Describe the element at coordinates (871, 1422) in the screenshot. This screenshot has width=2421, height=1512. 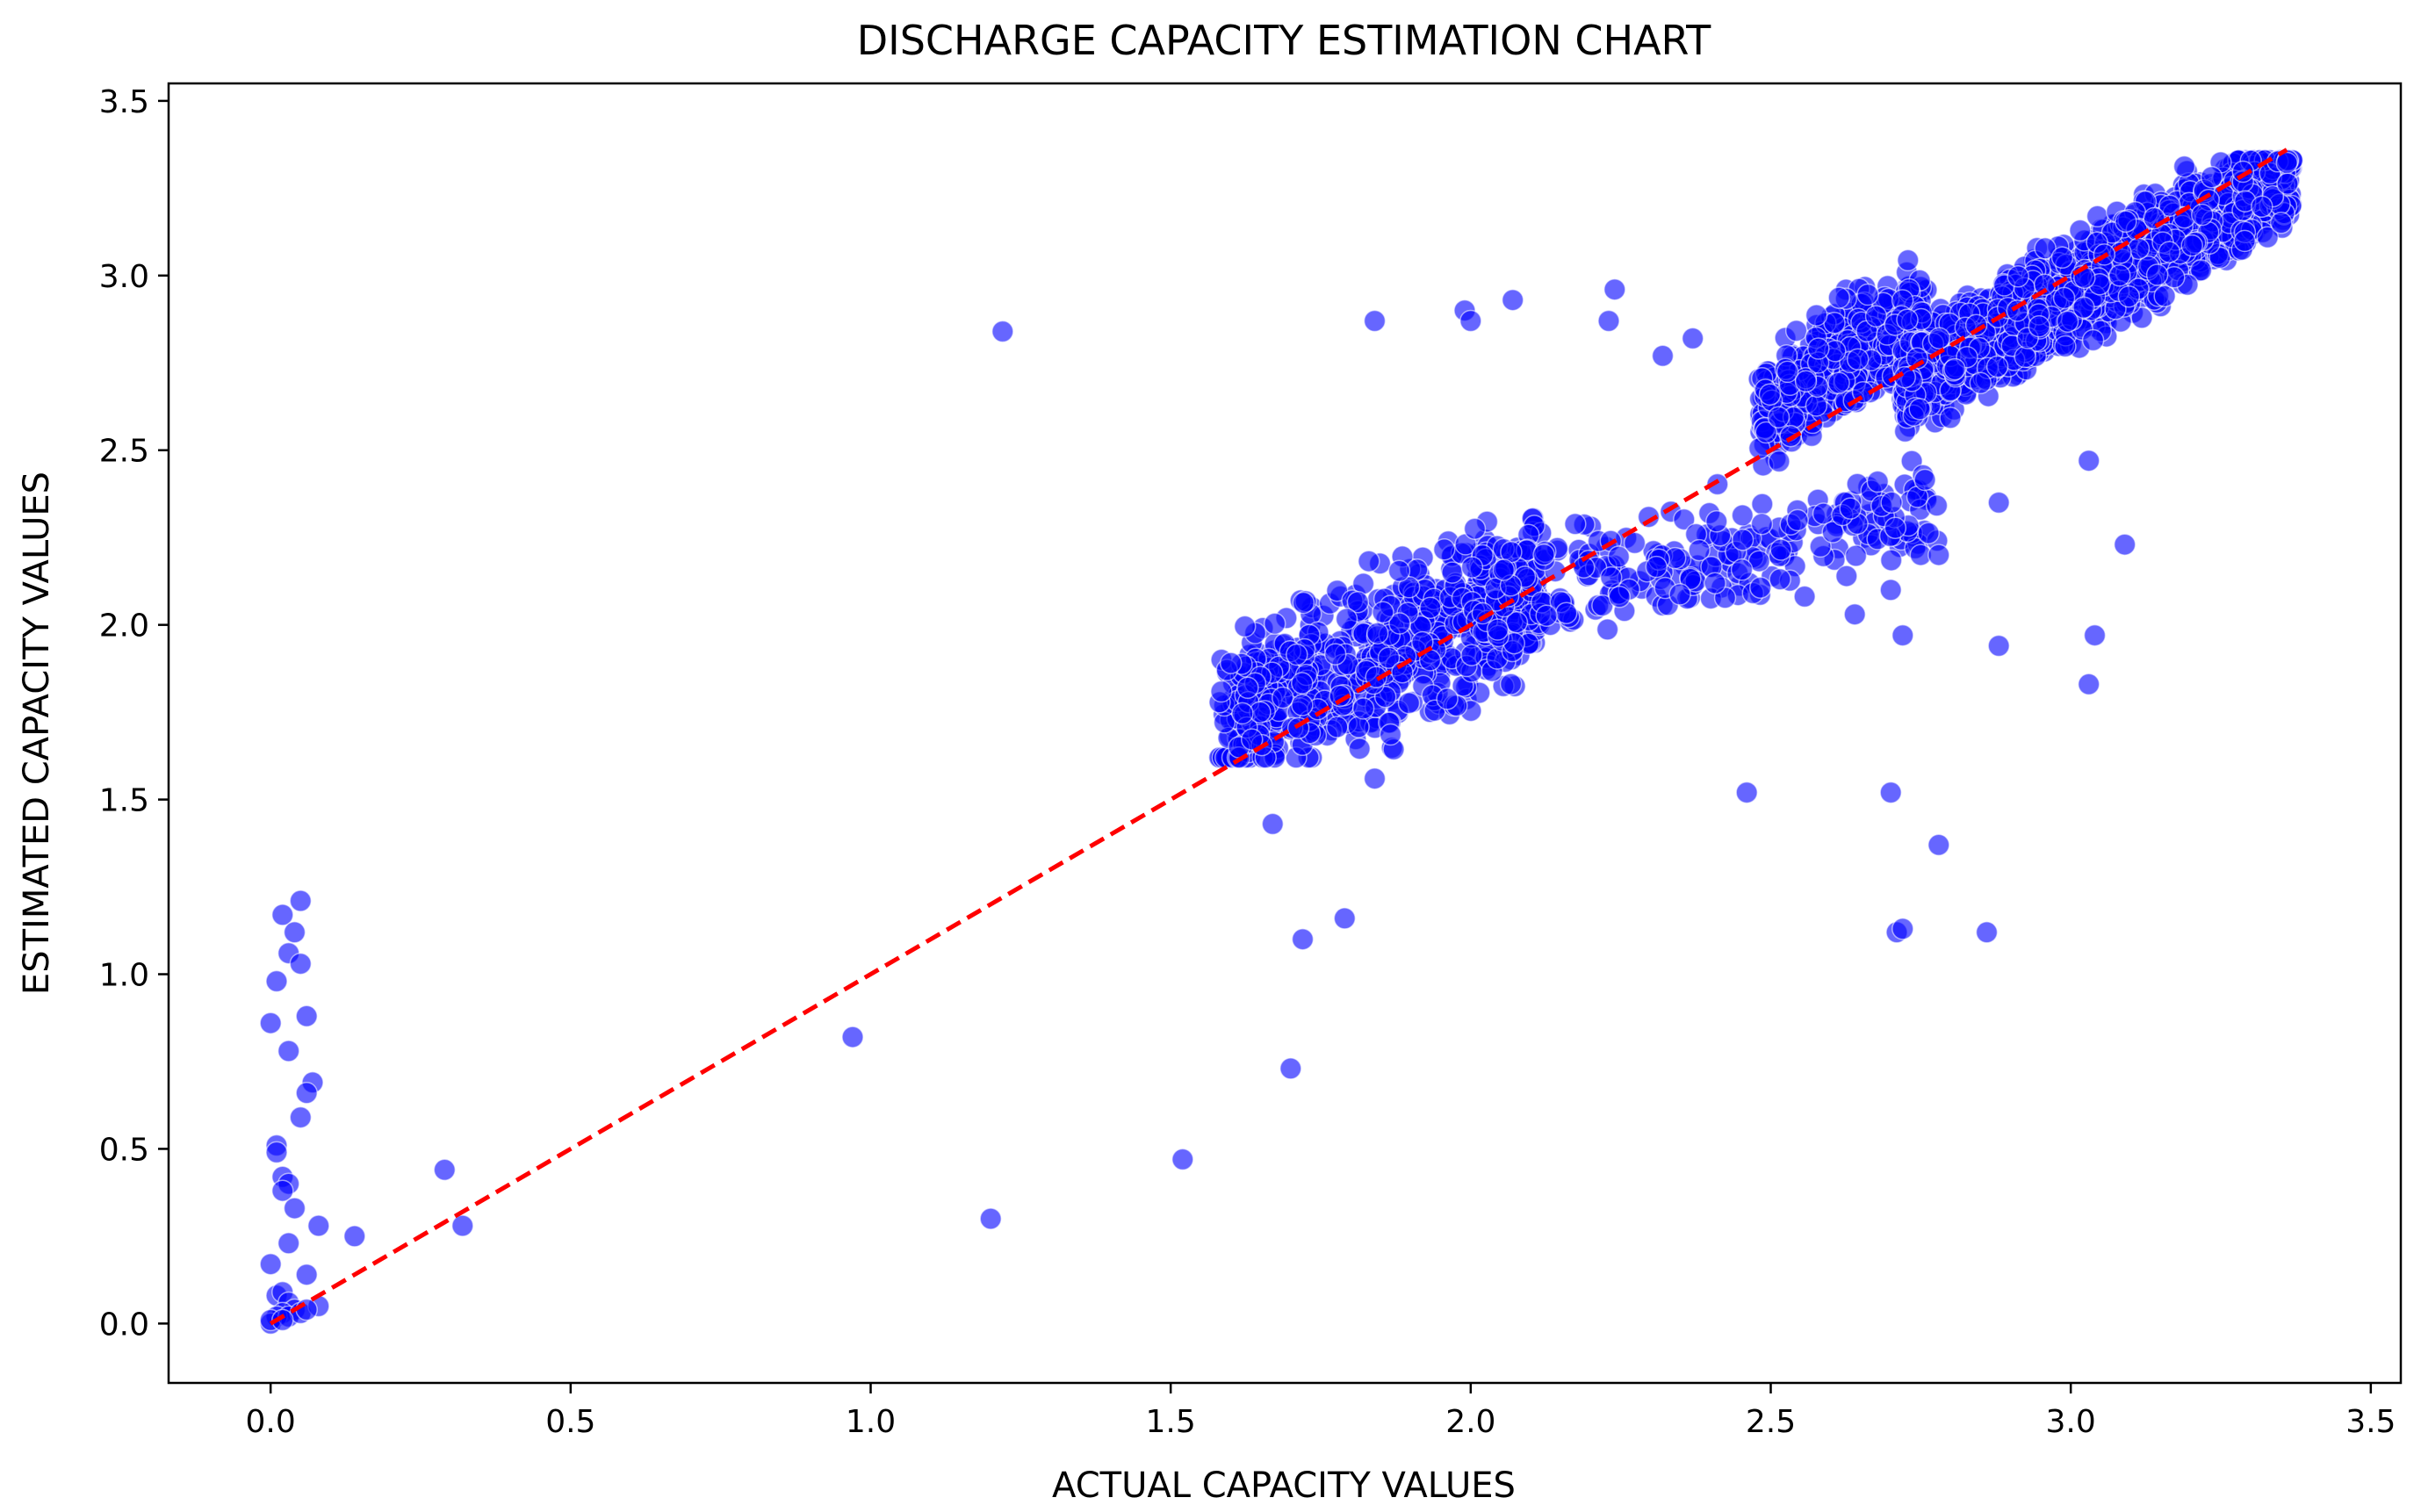
I see `x-tick-label: 1.0` at that location.